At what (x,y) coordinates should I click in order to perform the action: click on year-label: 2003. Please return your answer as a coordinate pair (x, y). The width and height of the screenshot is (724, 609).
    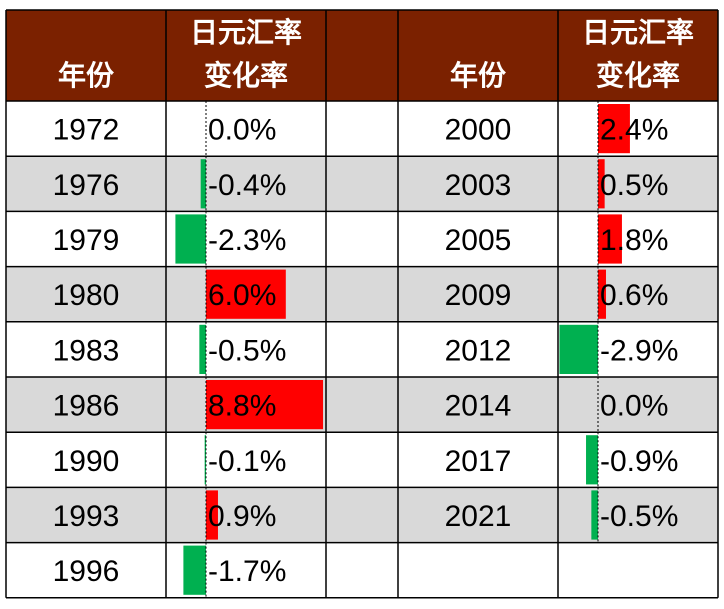
    Looking at the image, I should click on (478, 185).